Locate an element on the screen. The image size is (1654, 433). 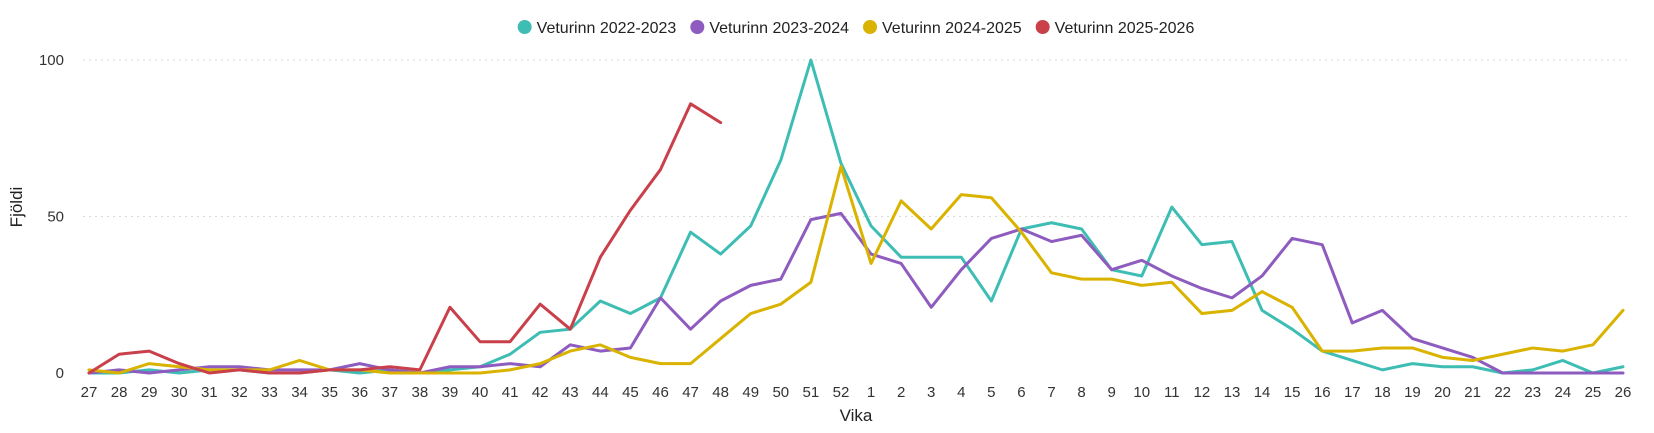
y-tick-label: 0 is located at coordinates (60, 373).